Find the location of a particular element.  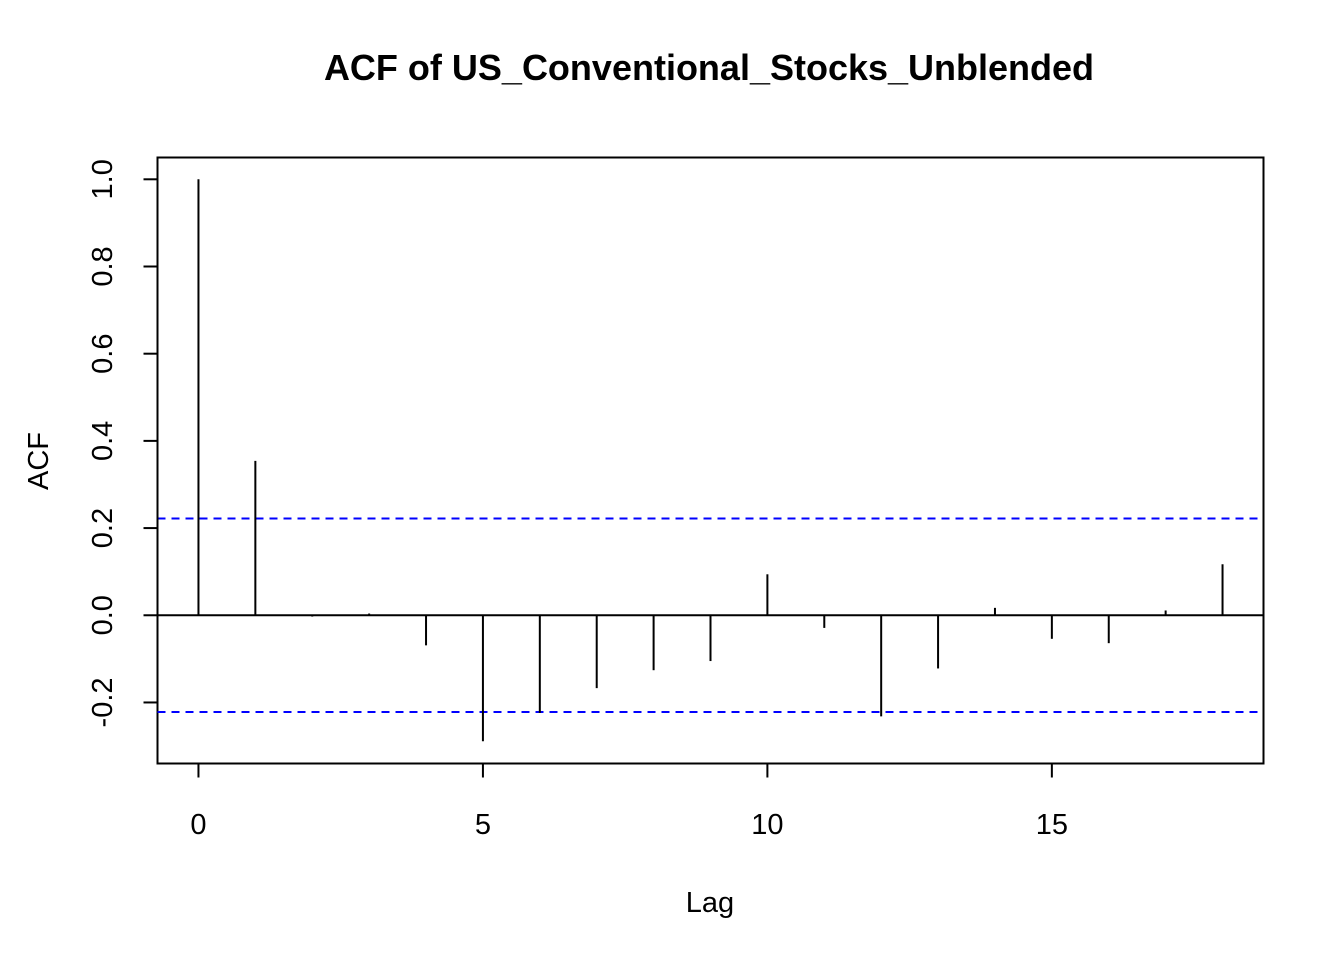

x-axis: 0 5 10 15 is located at coordinates (629, 801).